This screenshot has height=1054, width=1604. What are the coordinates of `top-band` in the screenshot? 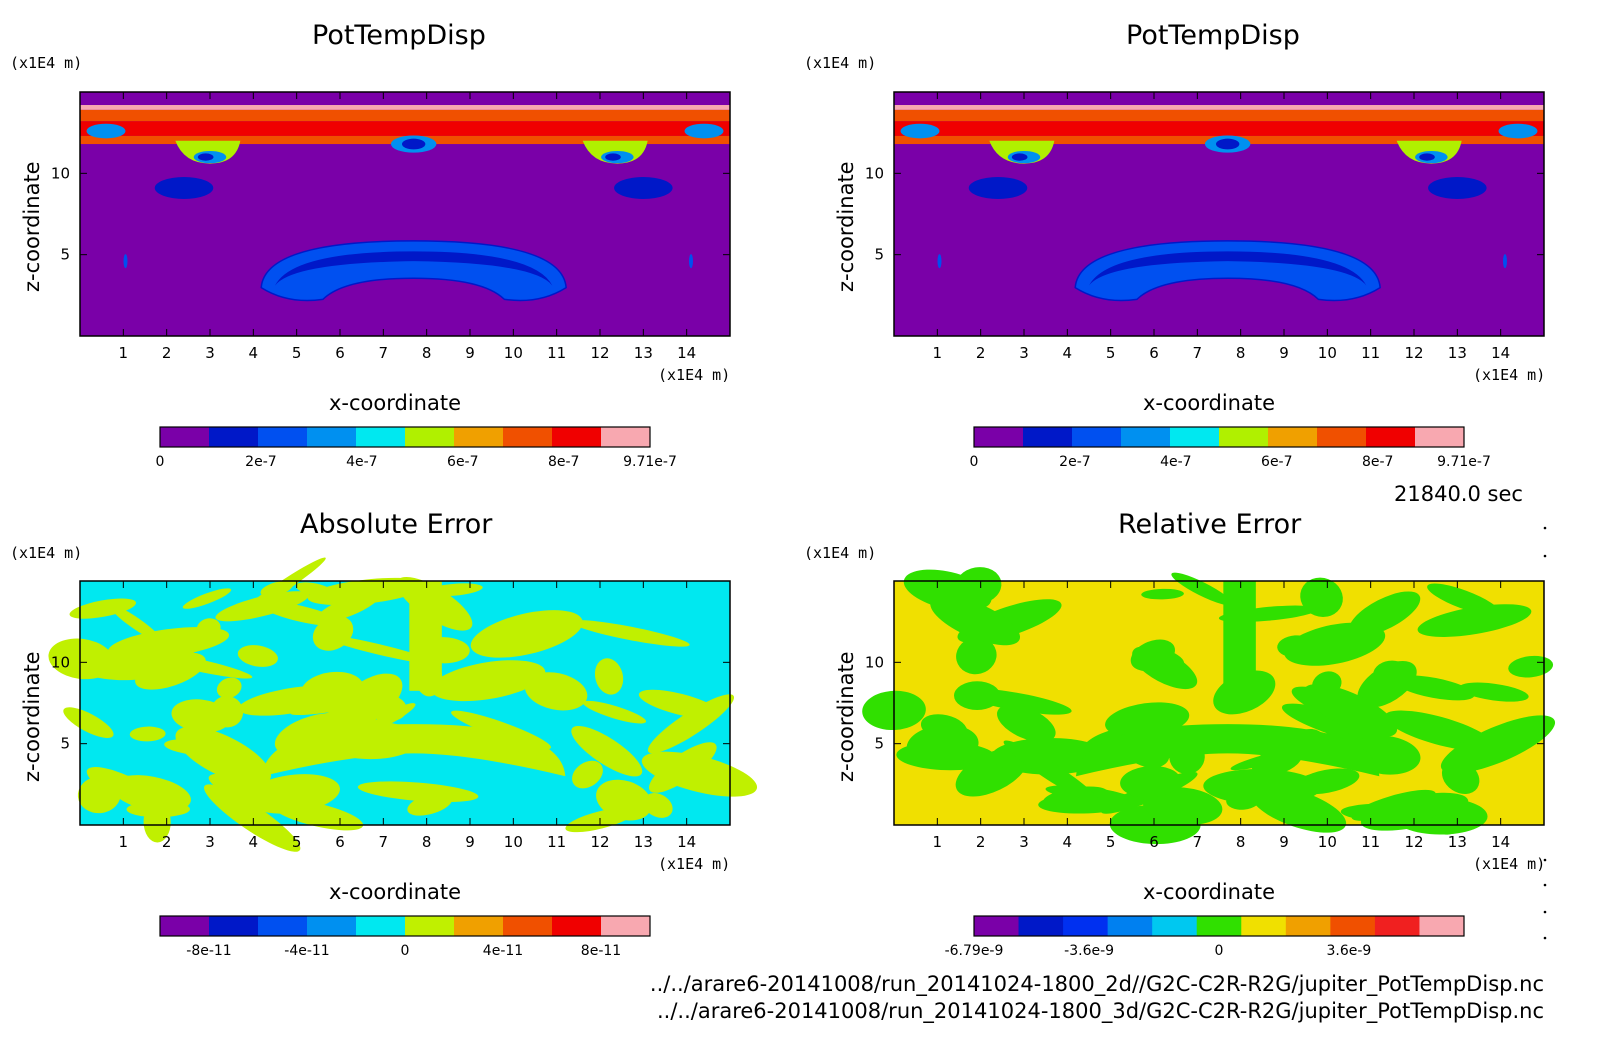 It's located at (1219, 107).